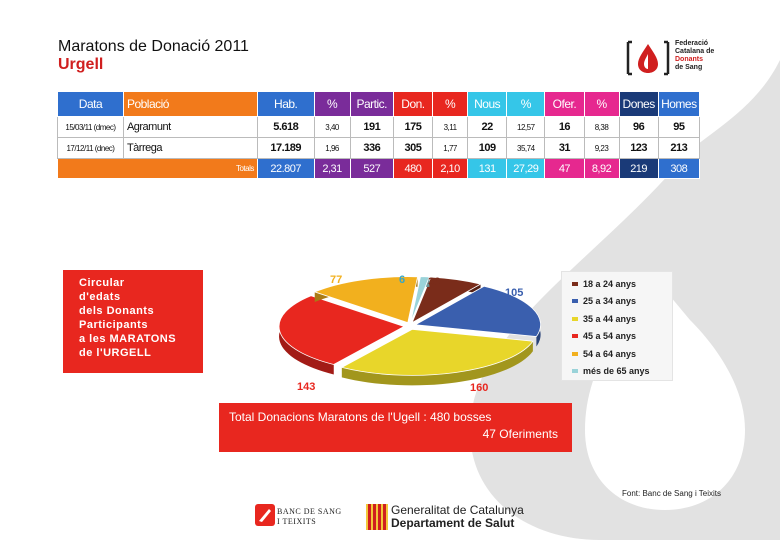 The image size is (780, 540). What do you see at coordinates (679, 127) in the screenshot?
I see `table-cell: 95` at bounding box center [679, 127].